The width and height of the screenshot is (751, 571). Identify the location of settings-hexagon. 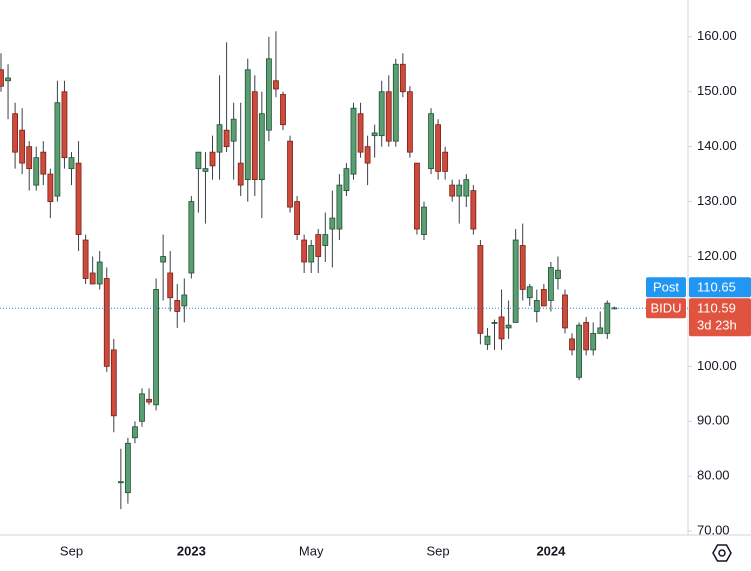
(722, 553).